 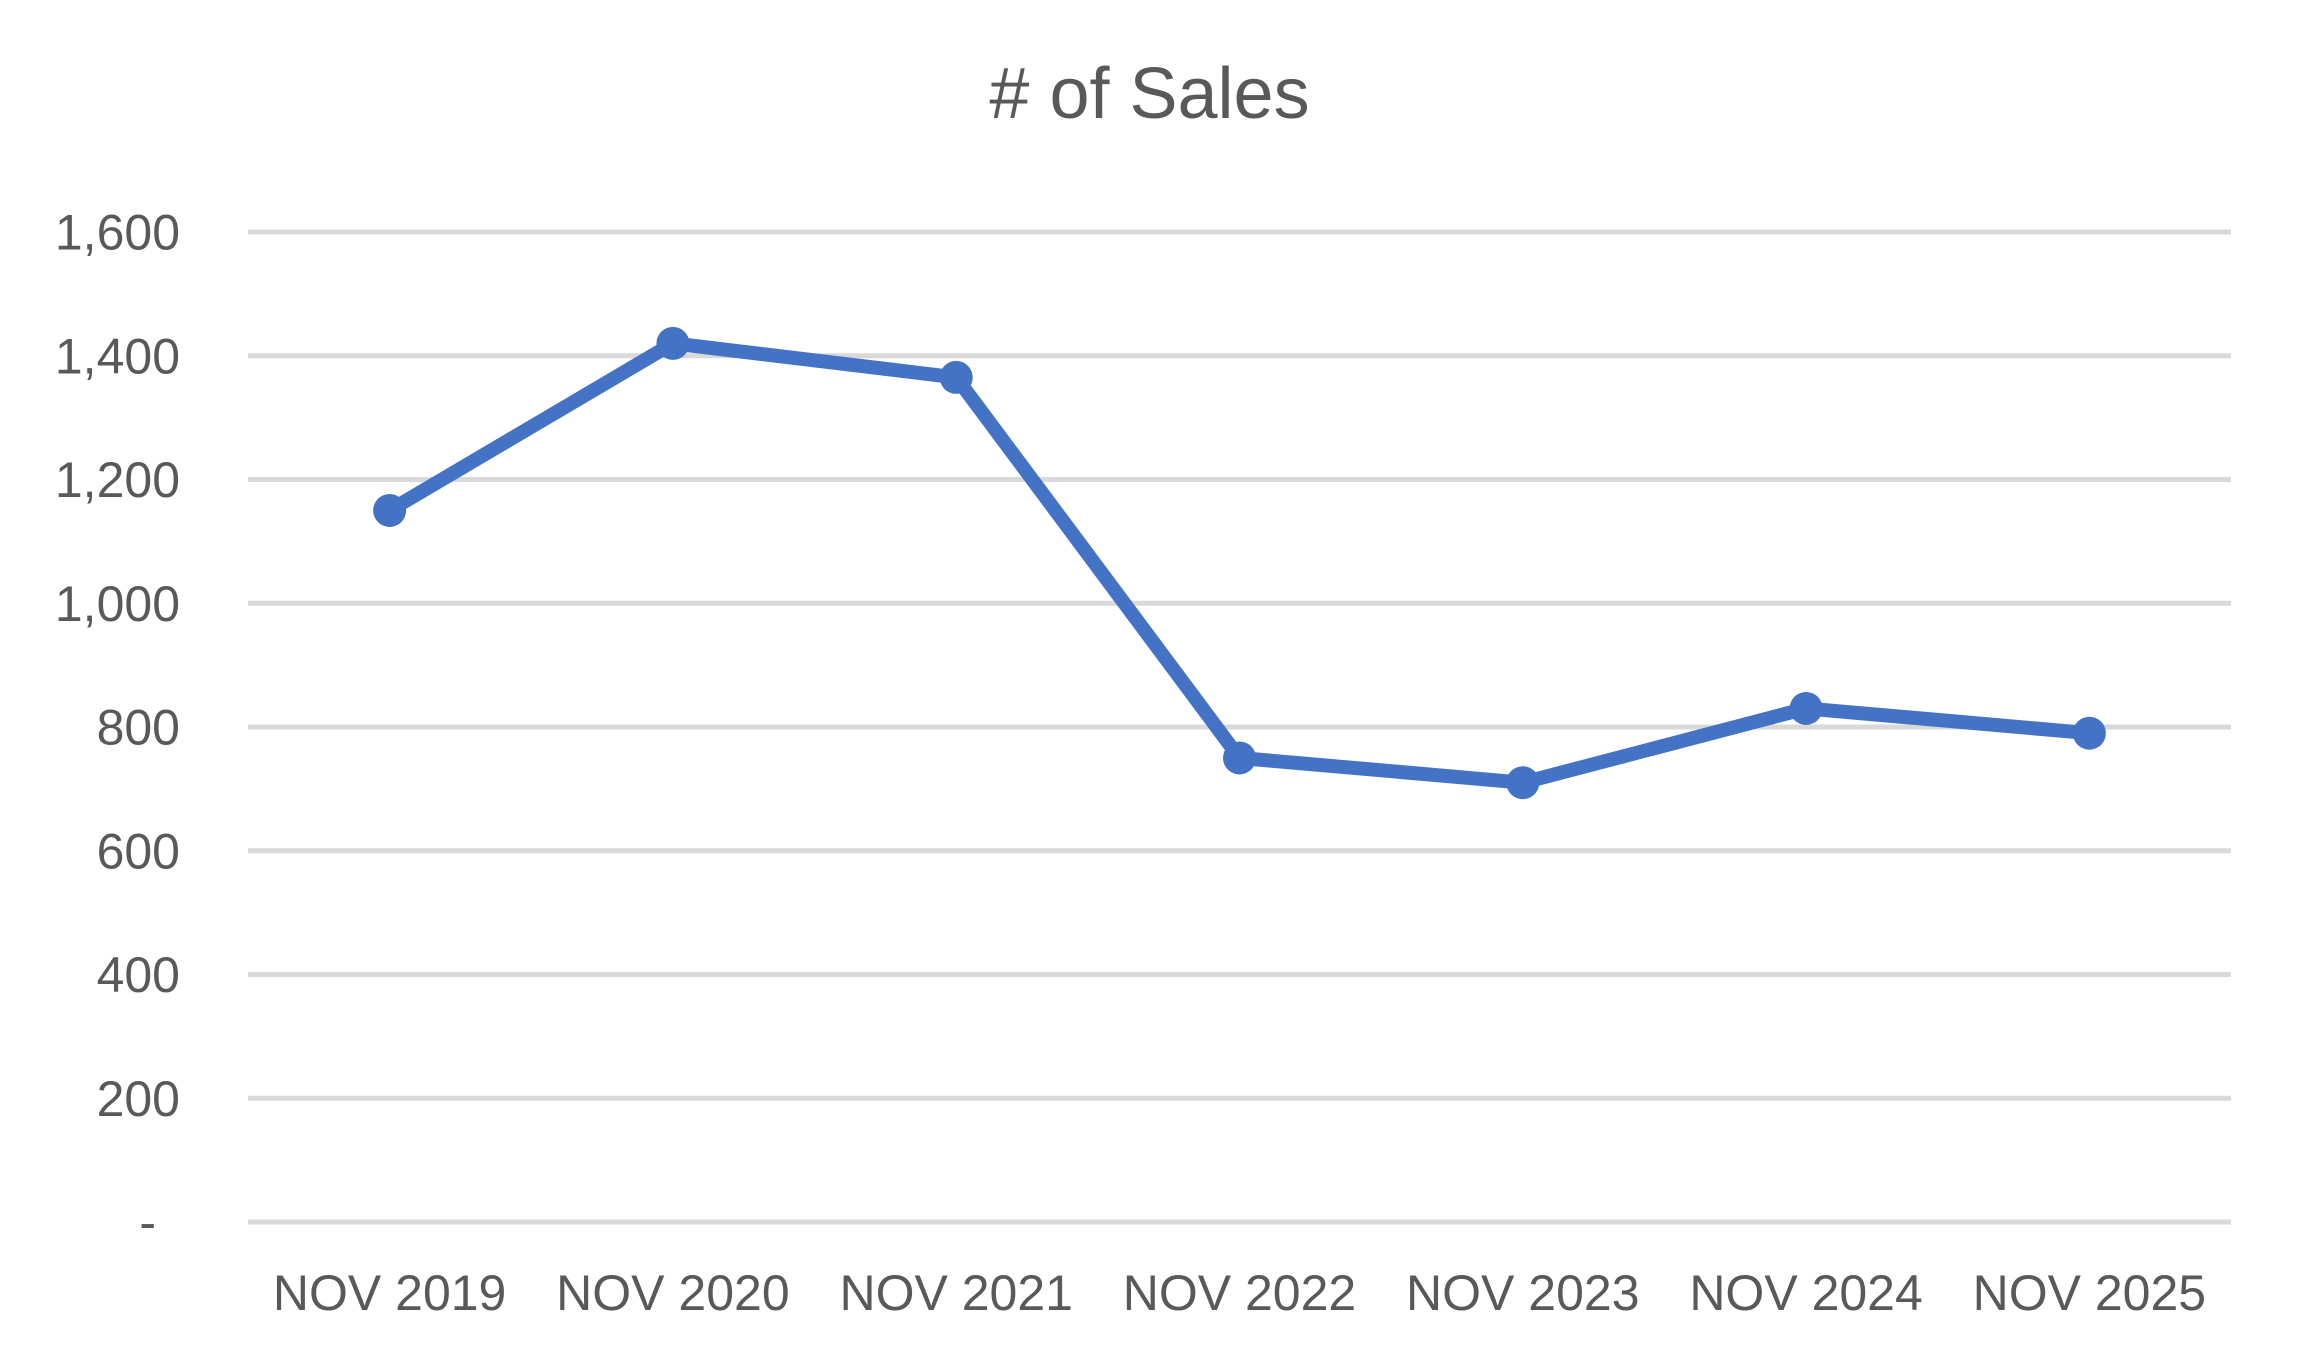 I want to click on x-tick-label-nov-2023: NOV 2023, so click(x=1522, y=1293).